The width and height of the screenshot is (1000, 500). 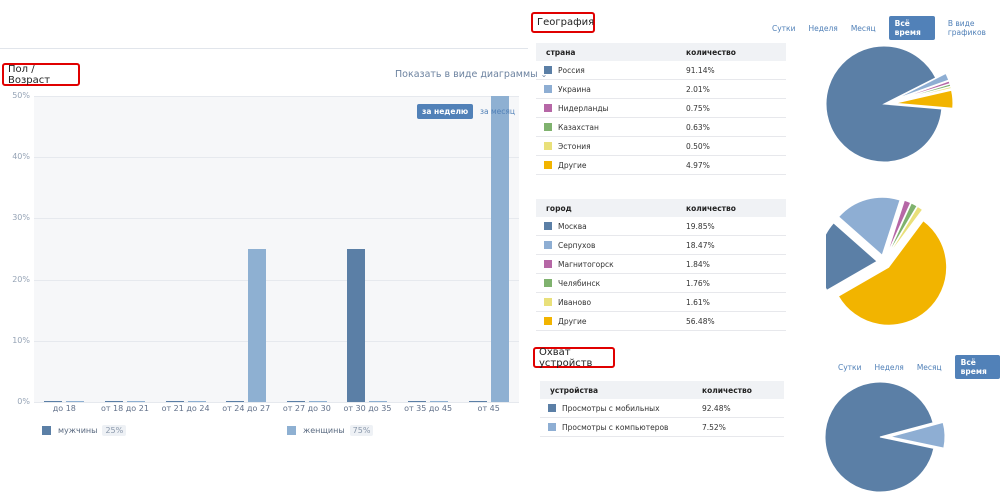 What do you see at coordinates (124, 408) in the screenshot?
I see `x-tick-label: от 18 до 21` at bounding box center [124, 408].